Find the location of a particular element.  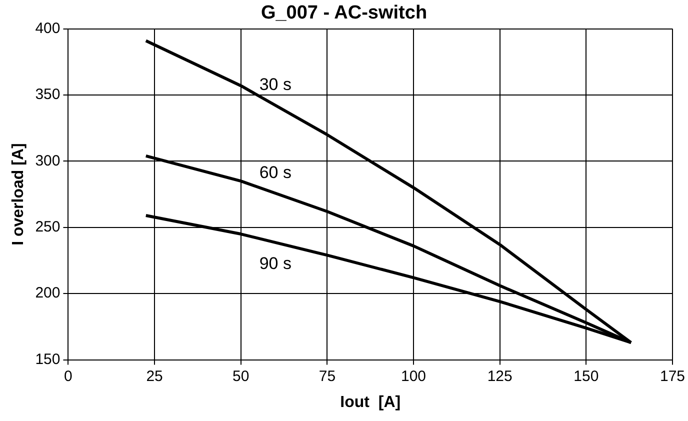

y-tick-label: 300 is located at coordinates (47, 161).